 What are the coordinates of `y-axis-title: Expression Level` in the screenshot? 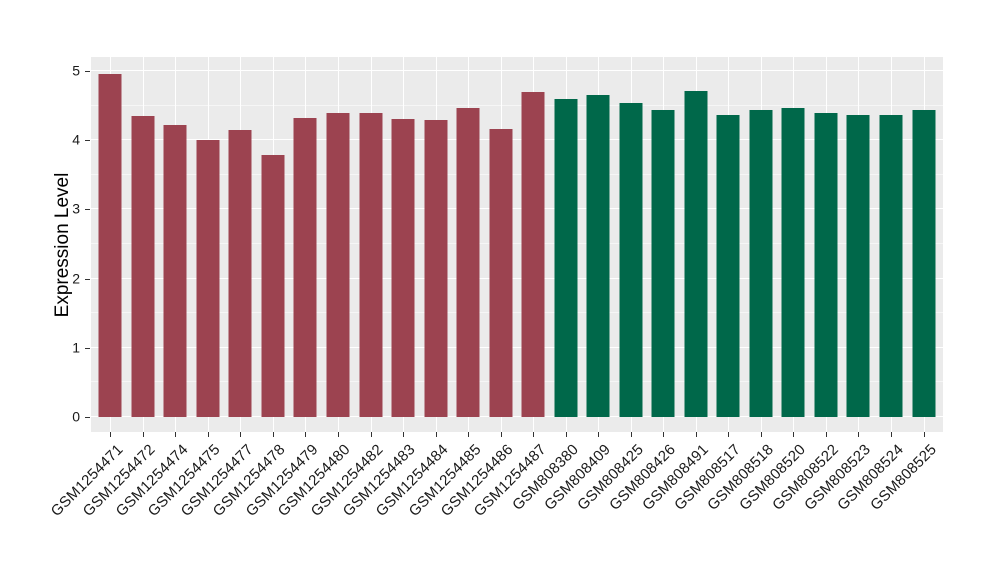 It's located at (62, 245).